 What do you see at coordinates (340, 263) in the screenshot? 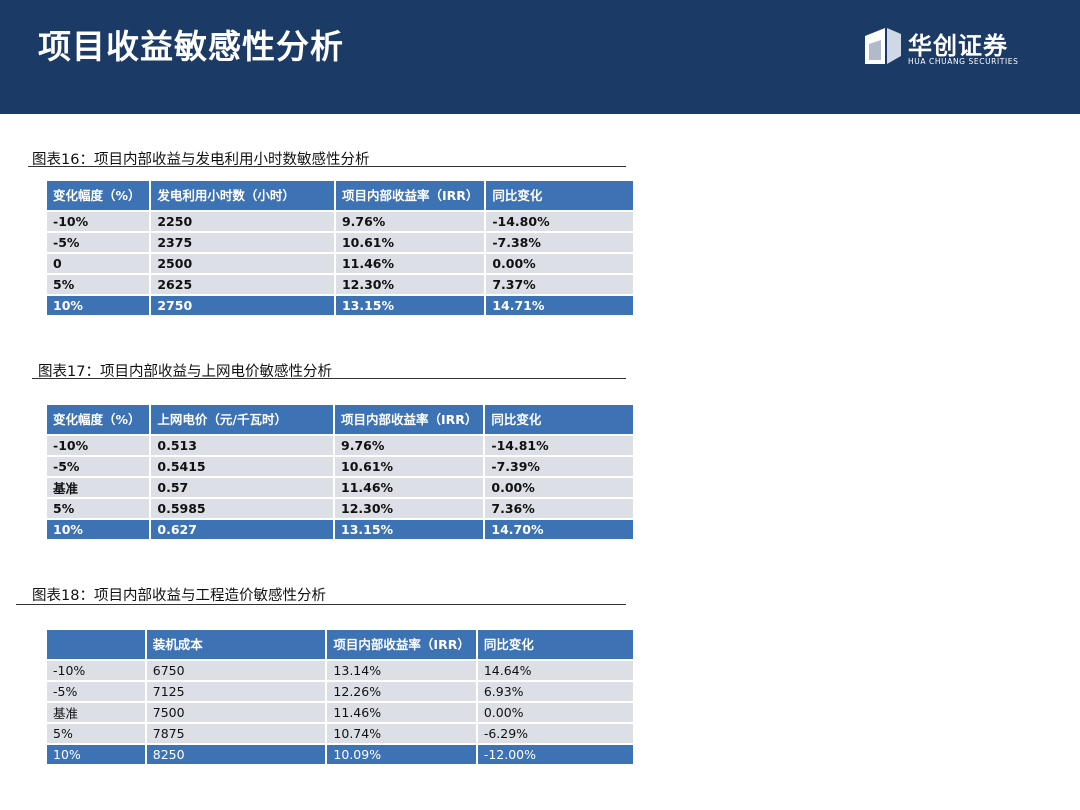
I see `table-row: 0 2500 11.46% 0.00%` at bounding box center [340, 263].